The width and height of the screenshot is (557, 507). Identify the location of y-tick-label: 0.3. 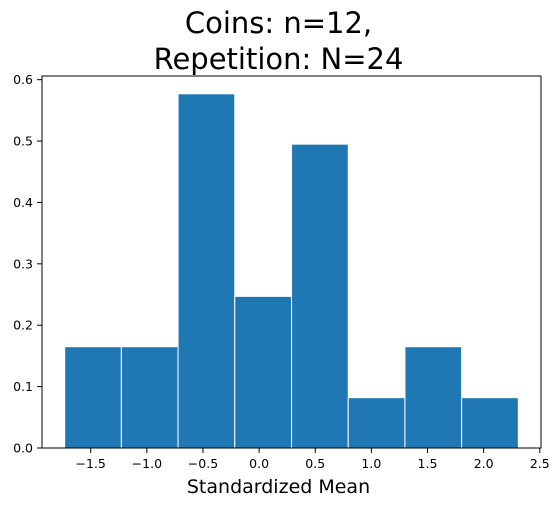
(23, 263).